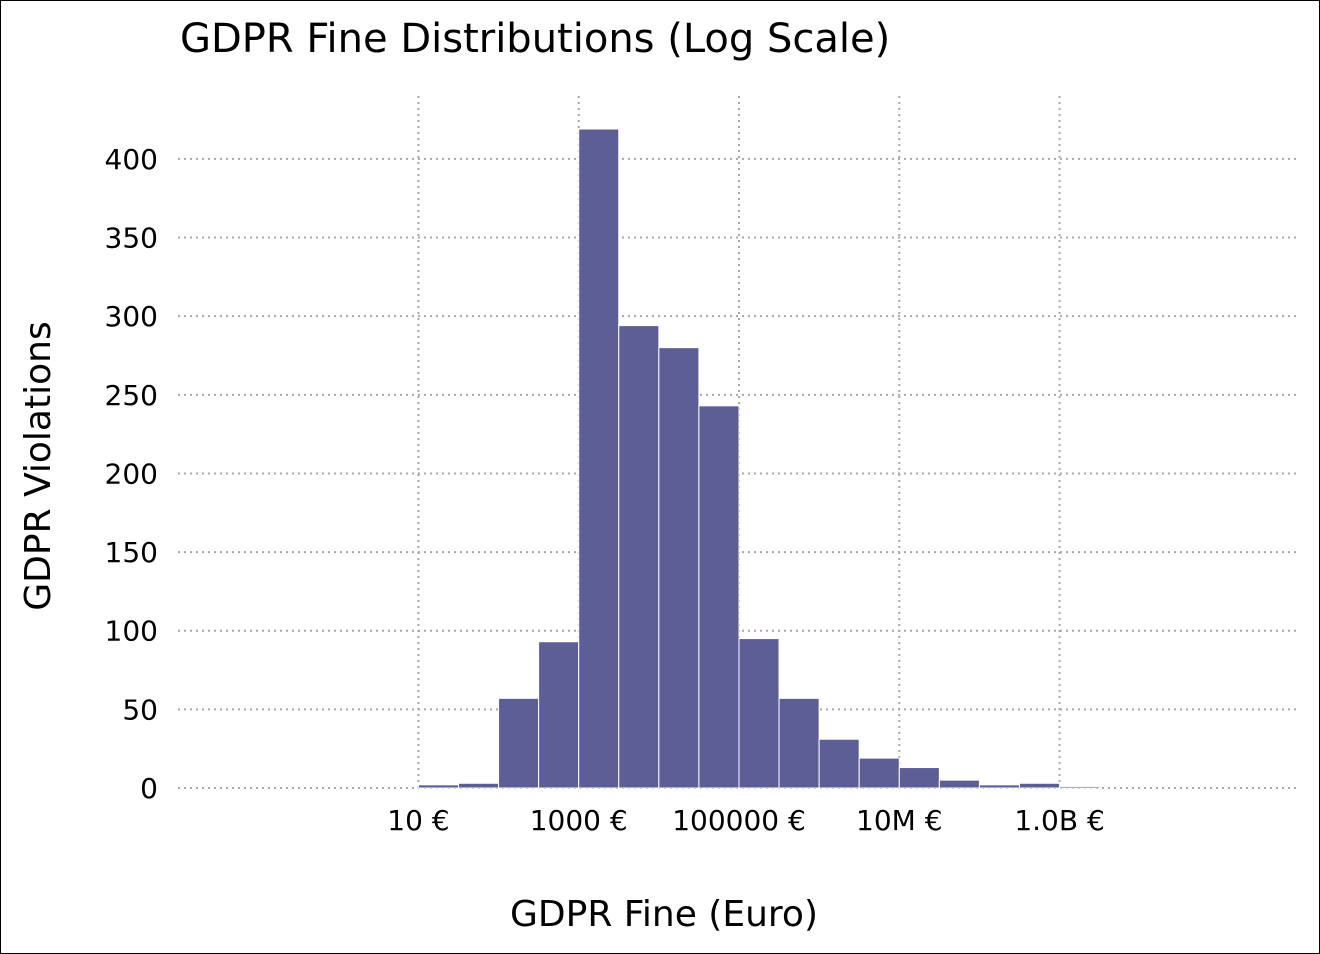  Describe the element at coordinates (131, 159) in the screenshot. I see `y-tick-label: 400` at that location.